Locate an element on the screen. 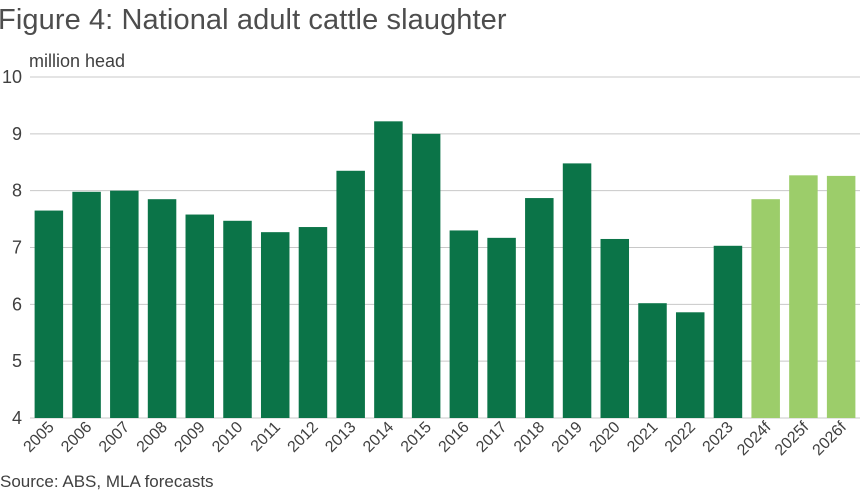 The image size is (860, 500). bar-2021 is located at coordinates (652, 360).